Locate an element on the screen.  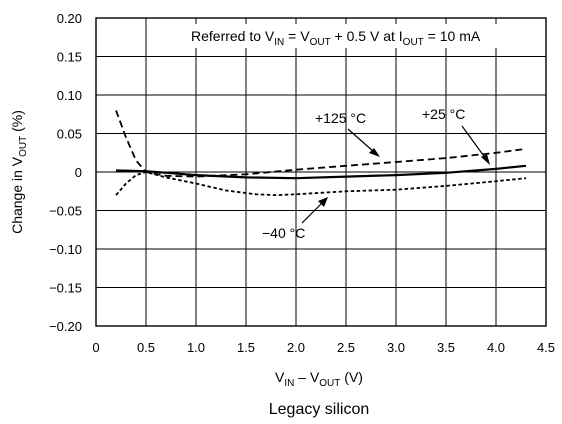
y-tick-label: −0.20 is located at coordinates (65, 326).